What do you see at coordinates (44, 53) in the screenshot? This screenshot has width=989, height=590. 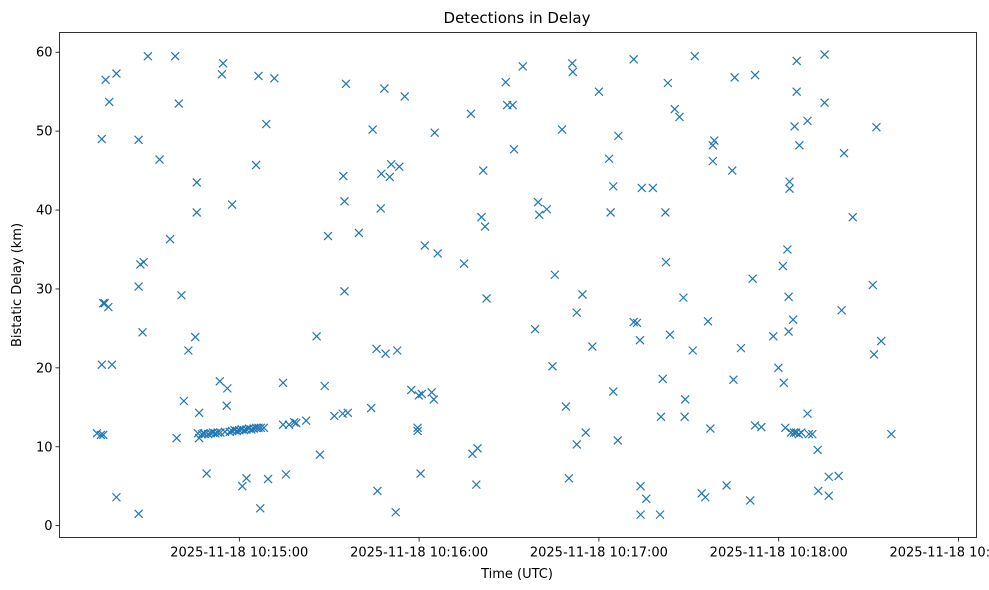 I see `y-tick-label: 60` at bounding box center [44, 53].